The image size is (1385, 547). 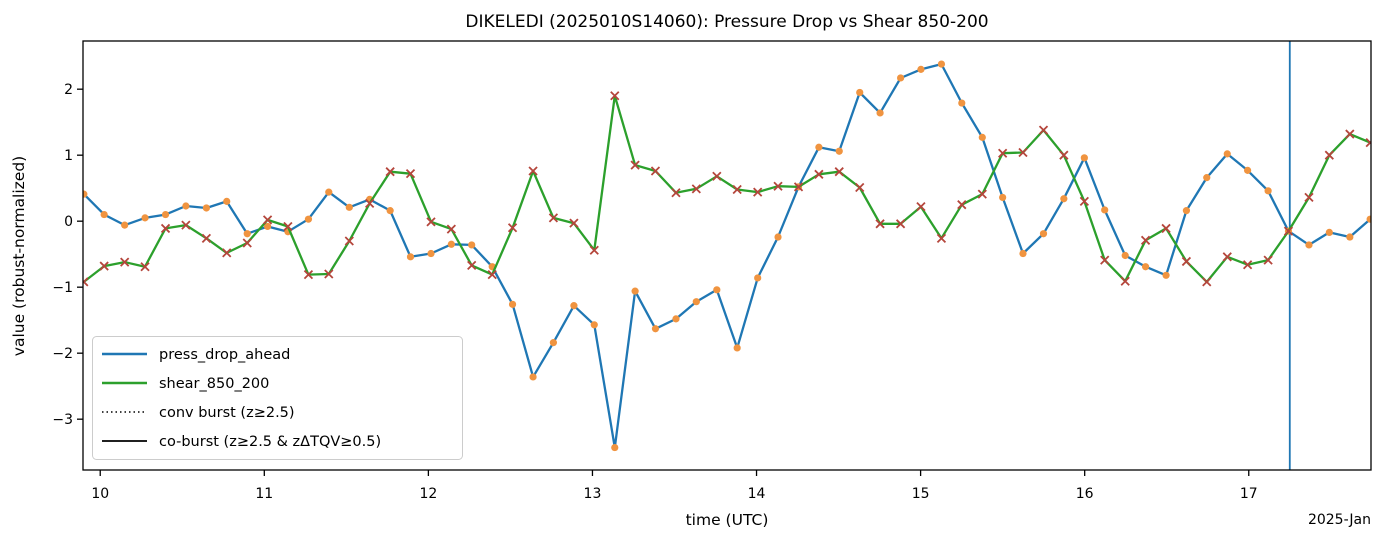 What do you see at coordinates (921, 494) in the screenshot?
I see `x-tick-label: 15` at bounding box center [921, 494].